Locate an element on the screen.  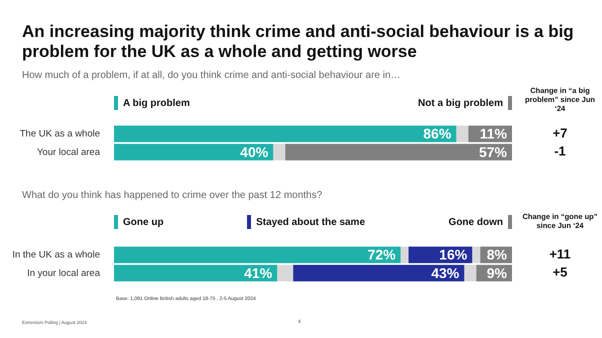
text: +5 is located at coordinates (560, 272).